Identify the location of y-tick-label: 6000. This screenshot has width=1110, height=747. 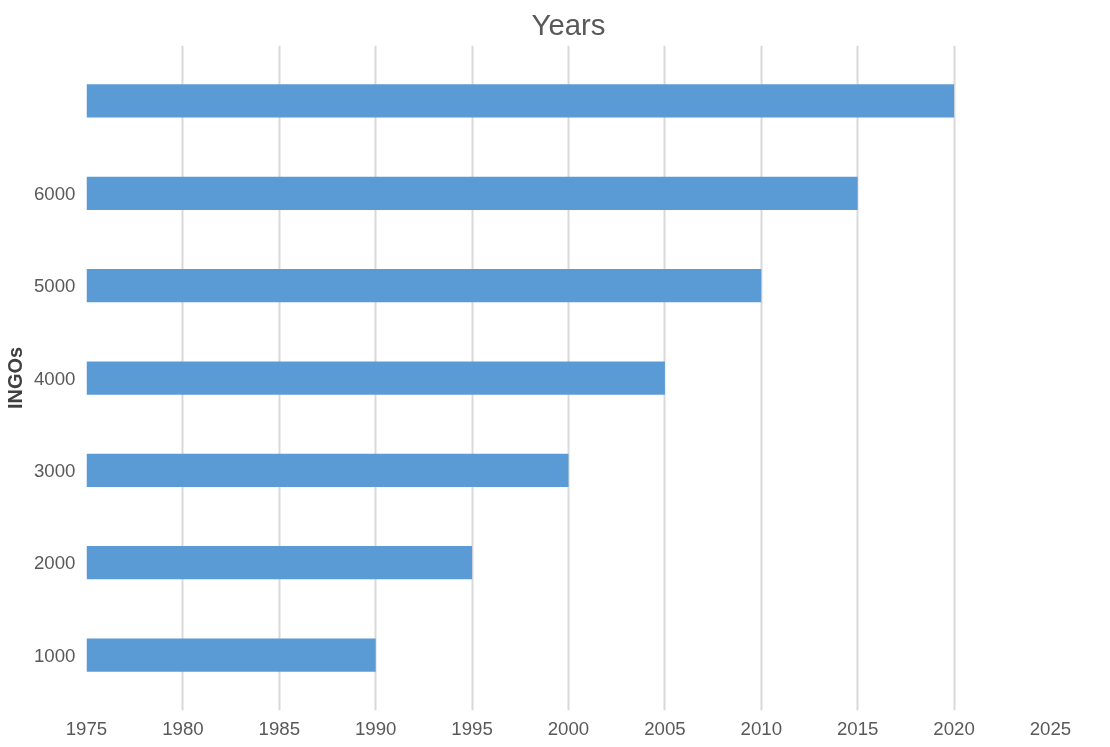
(55, 193).